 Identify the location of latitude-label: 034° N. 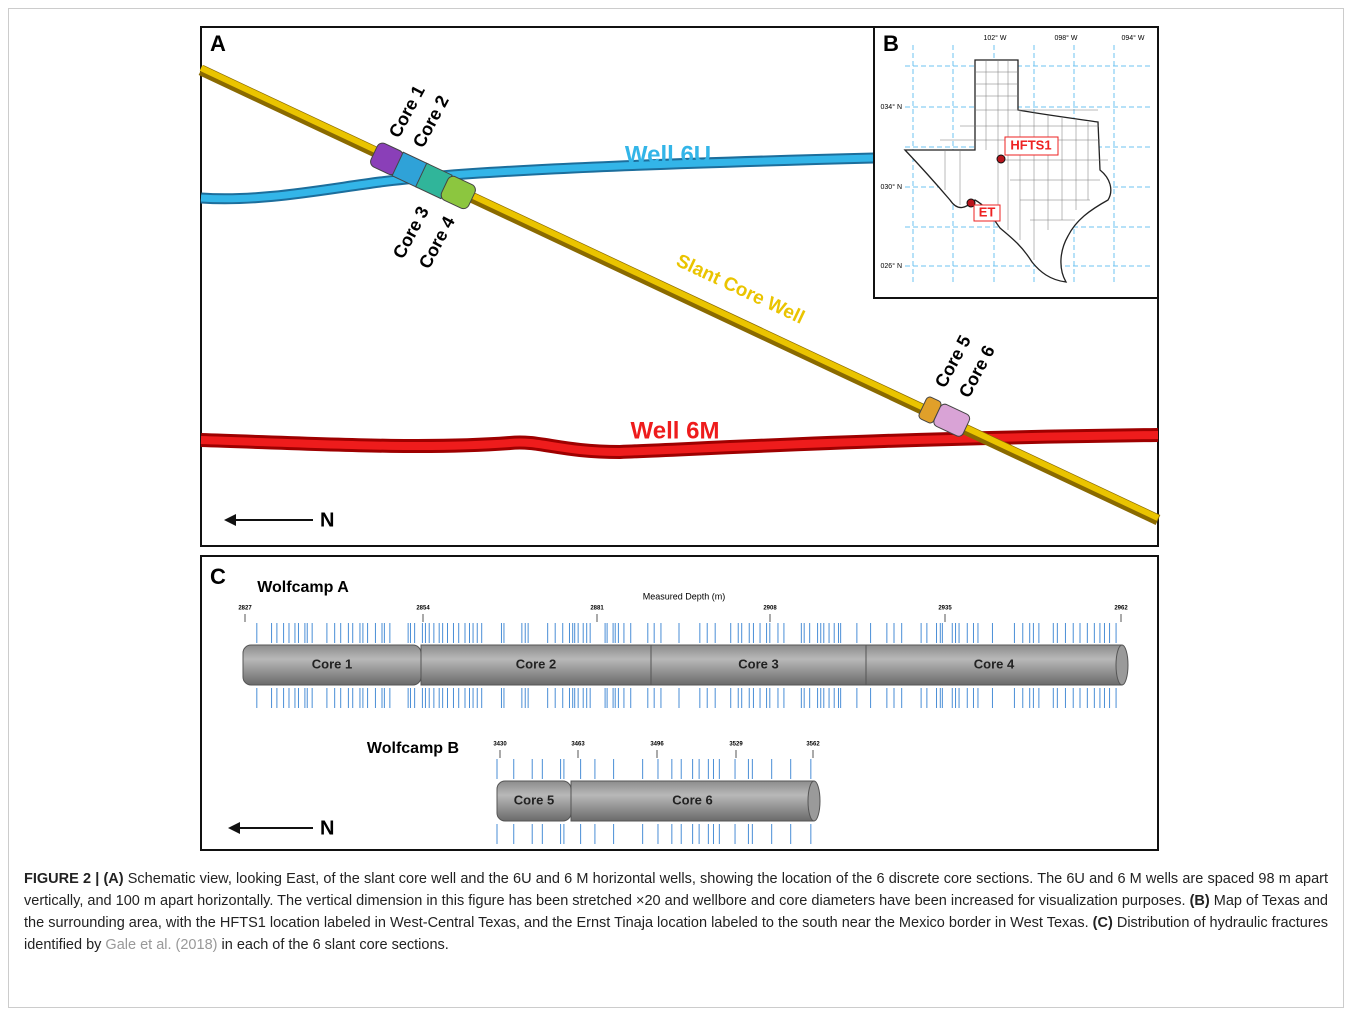
(891, 107).